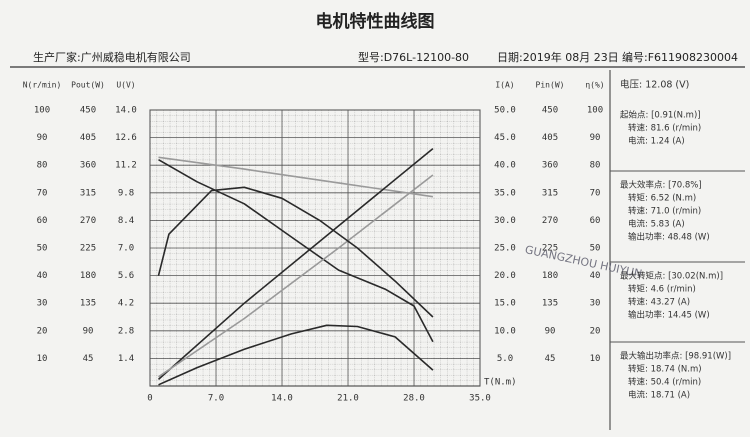 The width and height of the screenshot is (750, 437). I want to click on panel-line: 转速: 71.0 (r/min), so click(664, 211).